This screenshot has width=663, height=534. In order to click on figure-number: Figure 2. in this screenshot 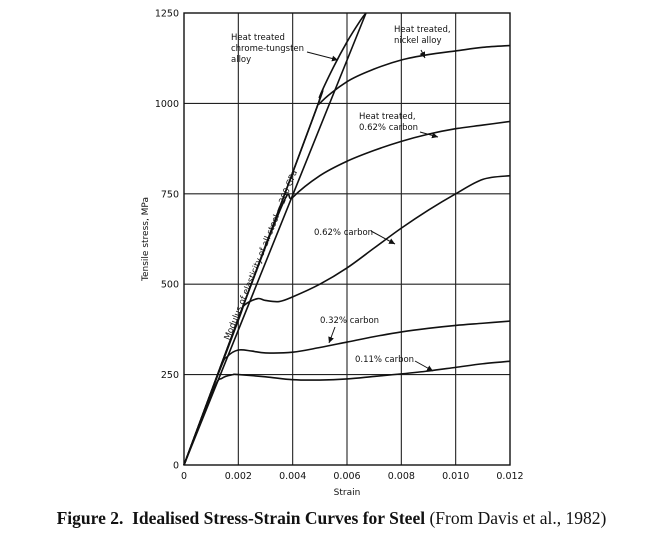, I will do `click(90, 518)`.